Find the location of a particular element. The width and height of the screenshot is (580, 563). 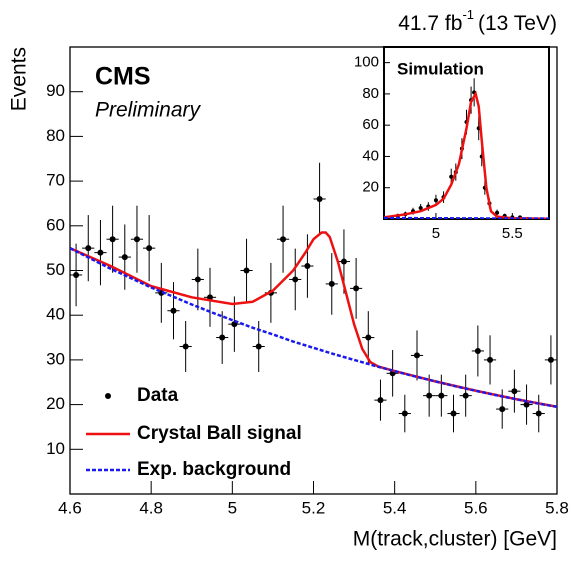

luminosity-label: 41.7 fb-1 (13 TeV) is located at coordinates (477, 20).